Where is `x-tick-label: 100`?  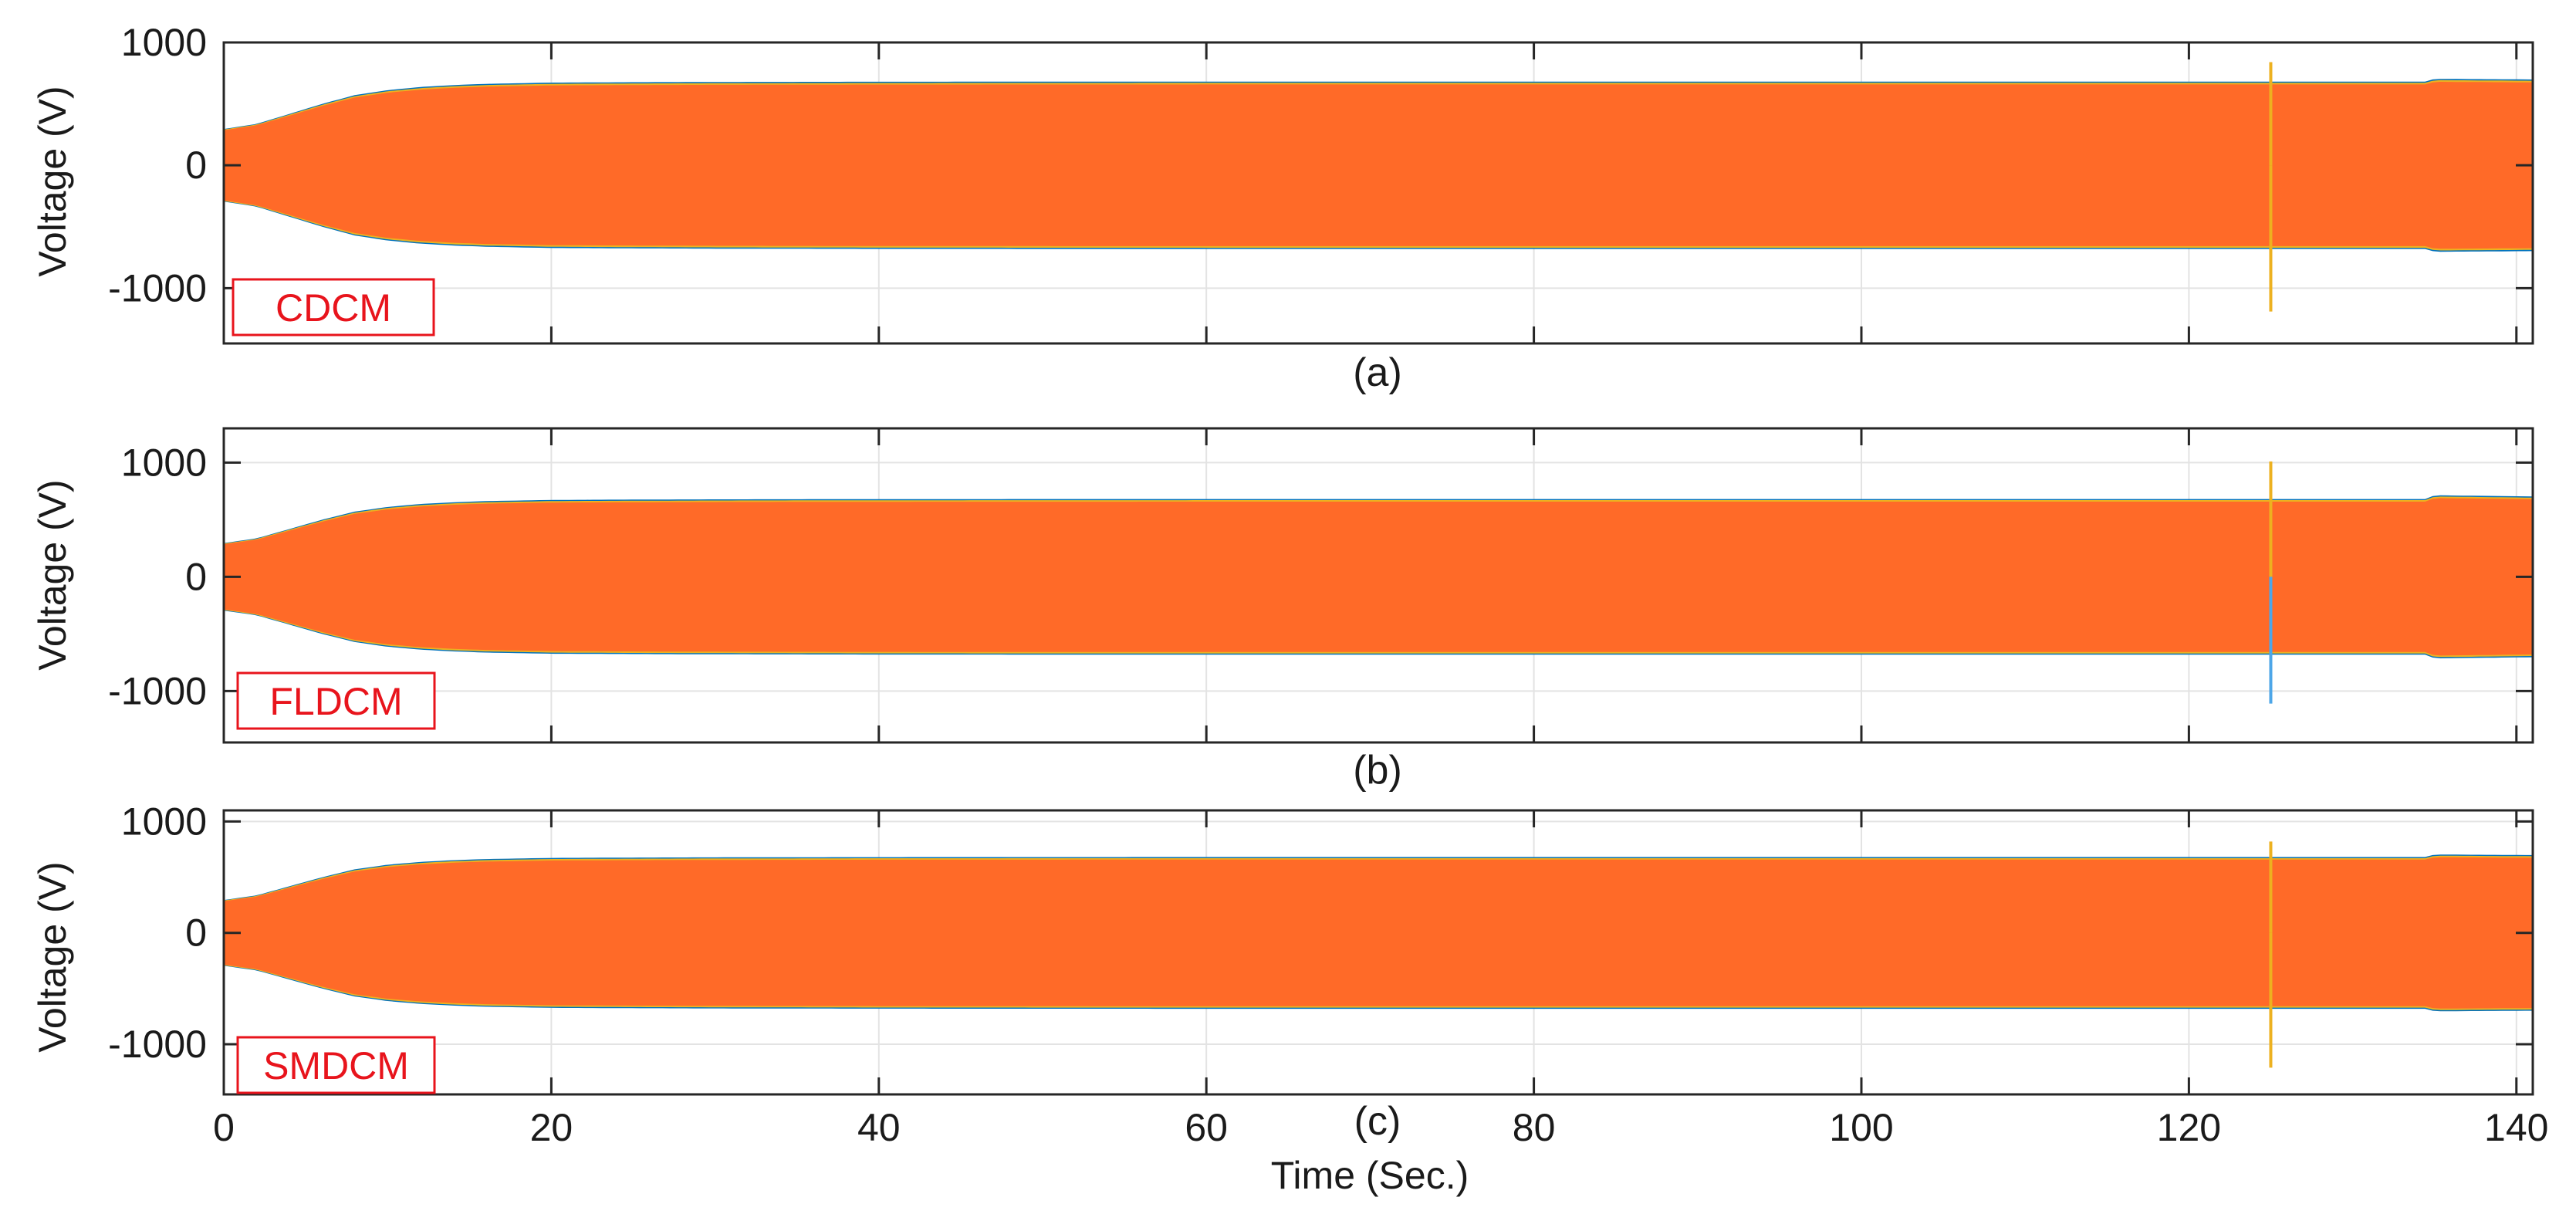 x-tick-label: 100 is located at coordinates (1861, 1128).